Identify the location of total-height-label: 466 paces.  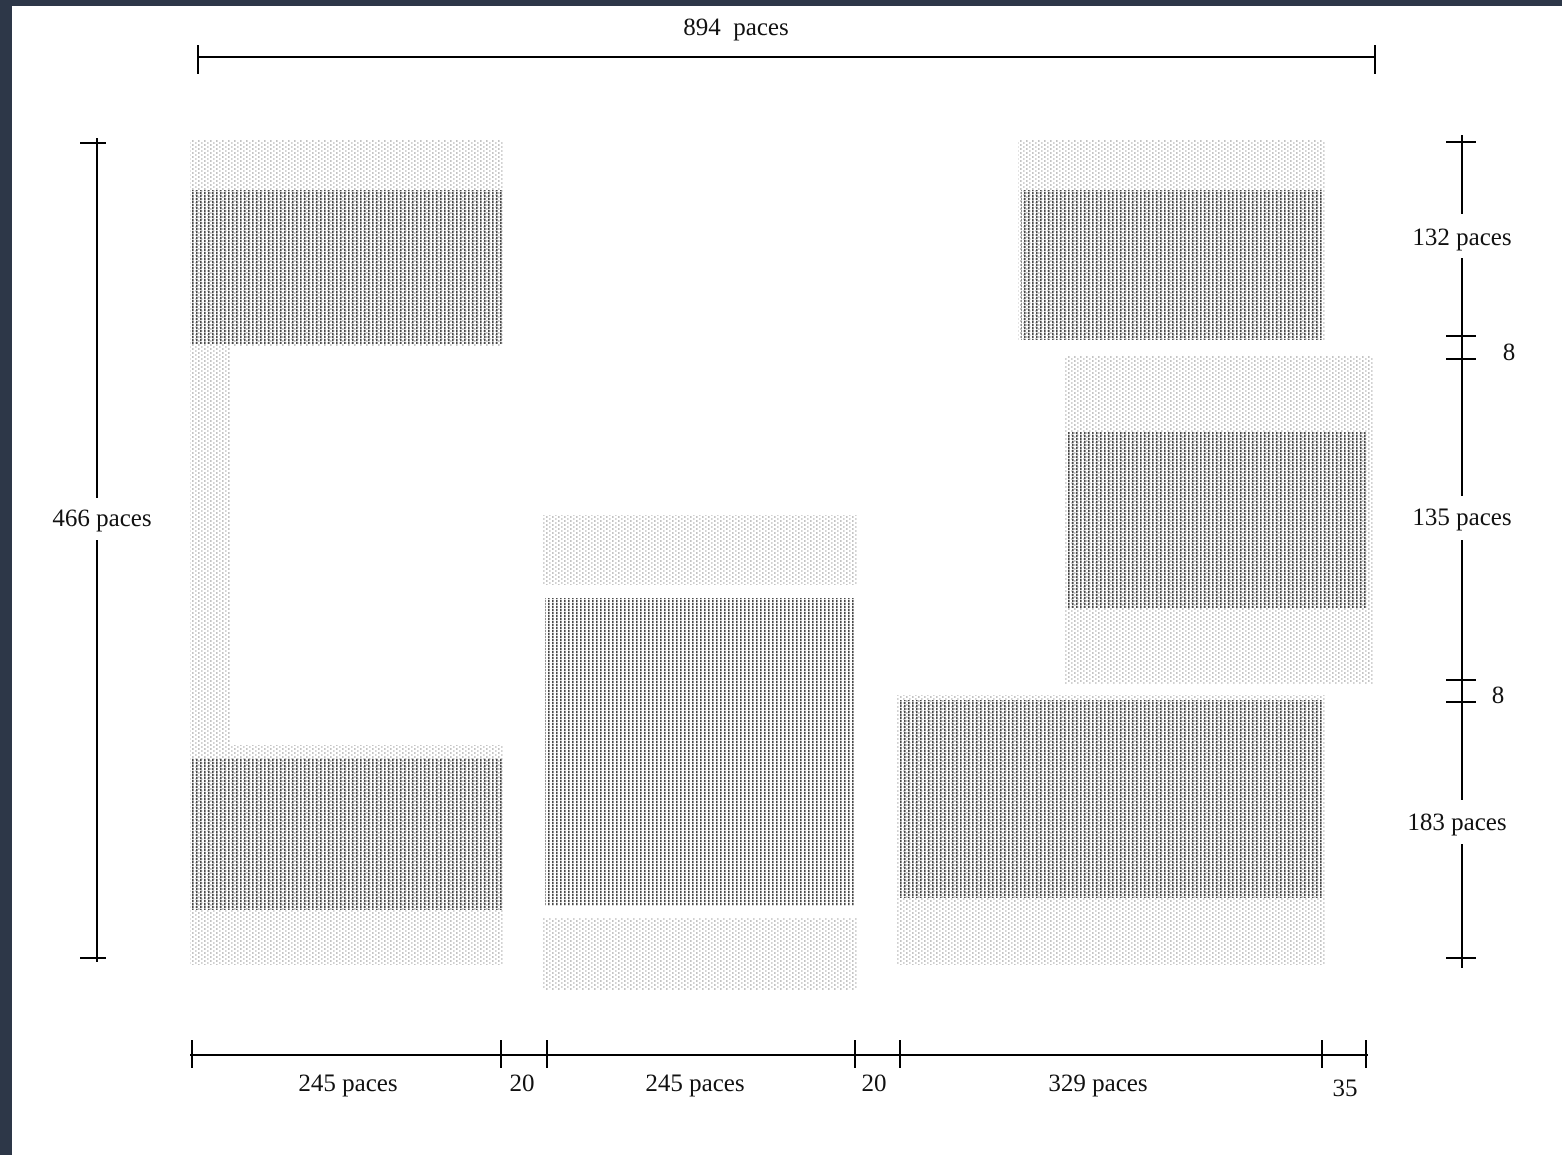
(101, 518).